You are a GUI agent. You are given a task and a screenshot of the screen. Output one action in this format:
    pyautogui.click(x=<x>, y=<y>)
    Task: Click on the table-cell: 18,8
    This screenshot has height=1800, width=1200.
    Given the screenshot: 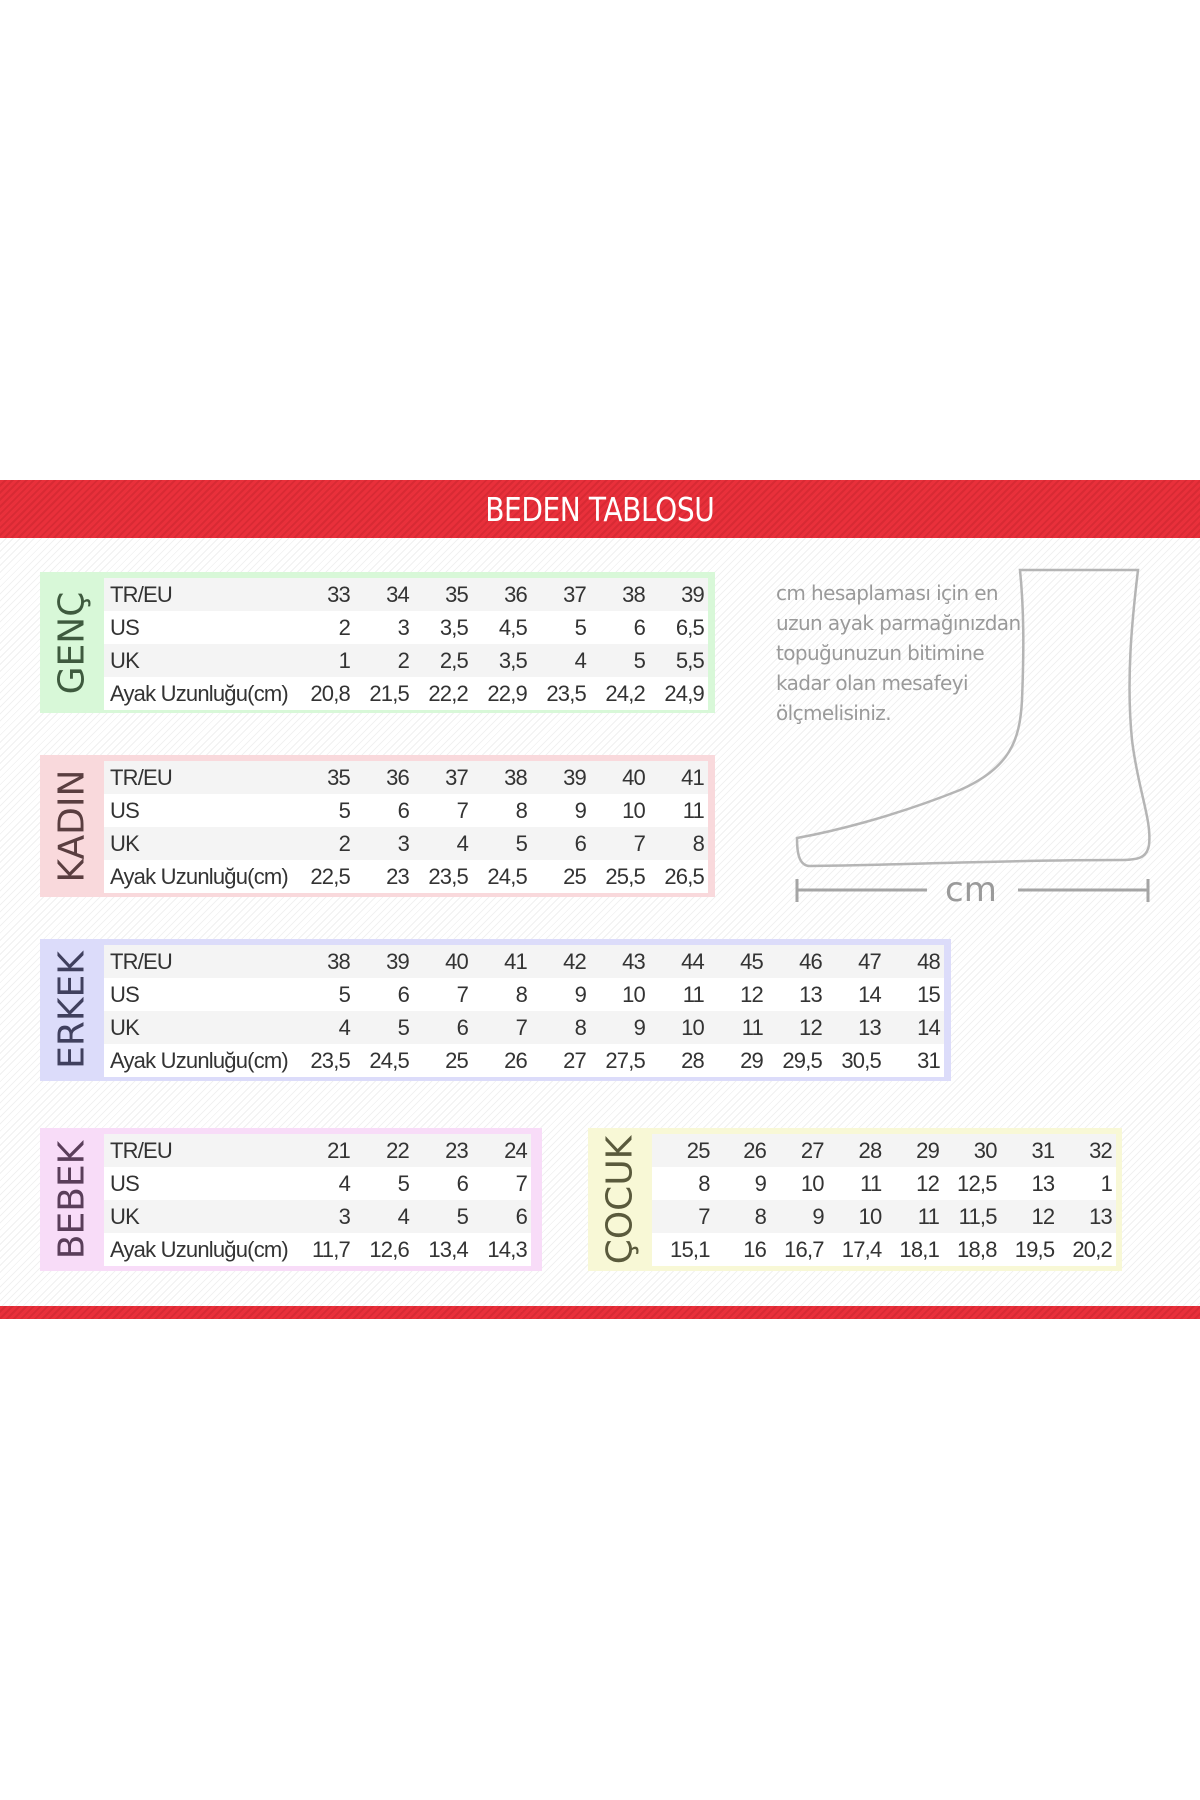 What is the action you would take?
    pyautogui.click(x=968, y=1249)
    